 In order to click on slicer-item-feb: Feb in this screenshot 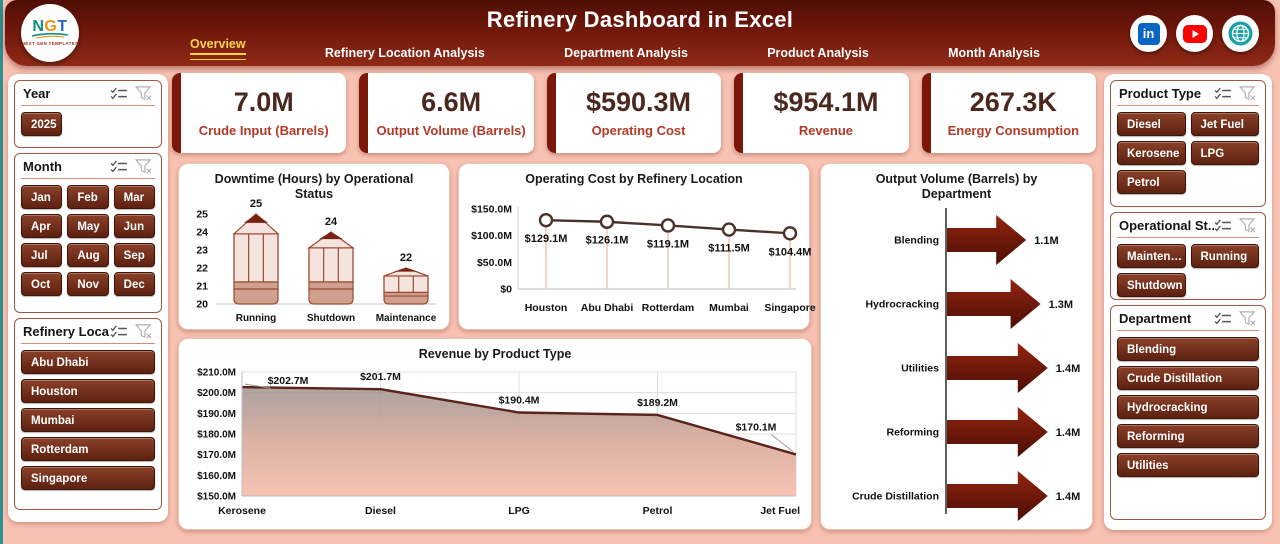, I will do `click(88, 197)`.